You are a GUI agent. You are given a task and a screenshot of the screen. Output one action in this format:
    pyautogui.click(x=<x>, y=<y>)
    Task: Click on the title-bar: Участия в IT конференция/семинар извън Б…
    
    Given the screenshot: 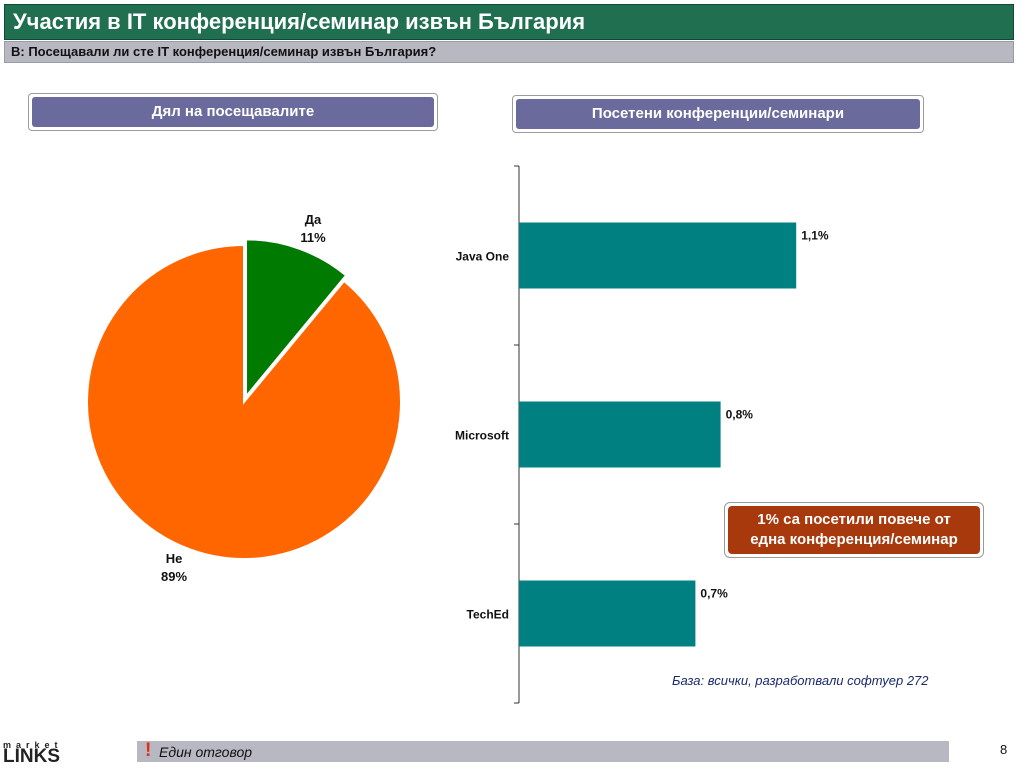 What is the action you would take?
    pyautogui.click(x=509, y=22)
    